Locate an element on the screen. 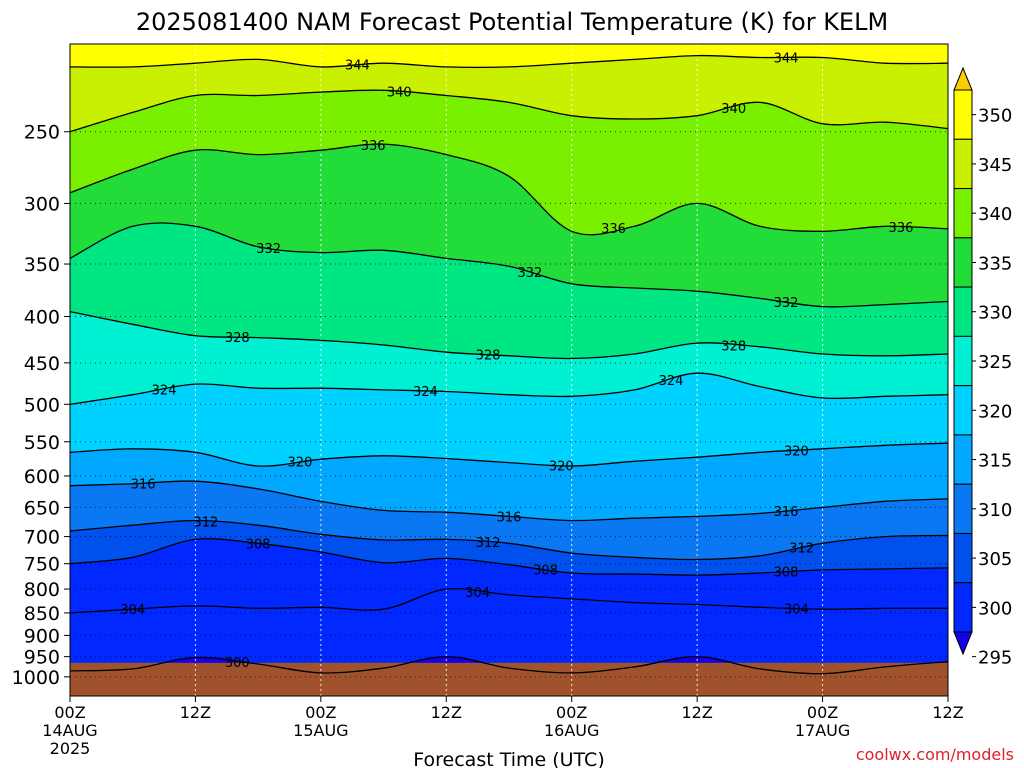  contour-label-316-20: 316 is located at coordinates (509, 517).